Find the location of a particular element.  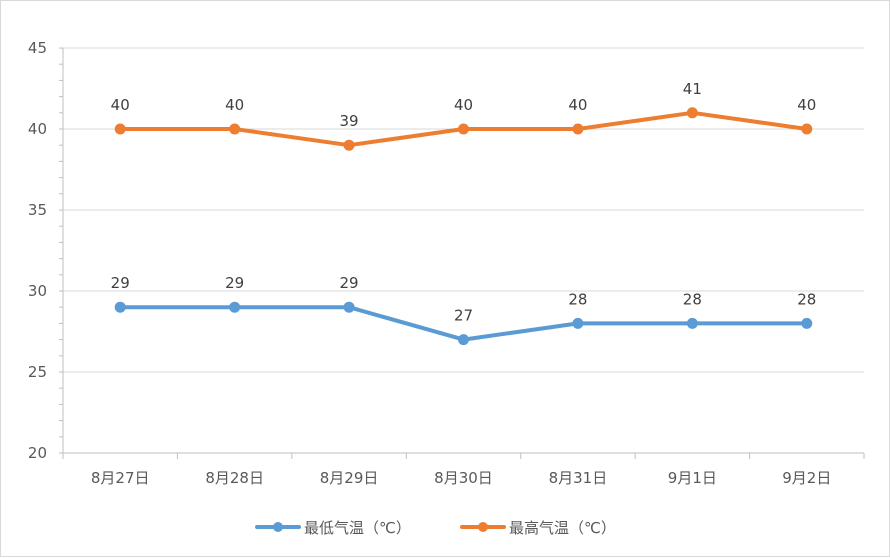

y-tick-label: 40 is located at coordinates (37, 129).